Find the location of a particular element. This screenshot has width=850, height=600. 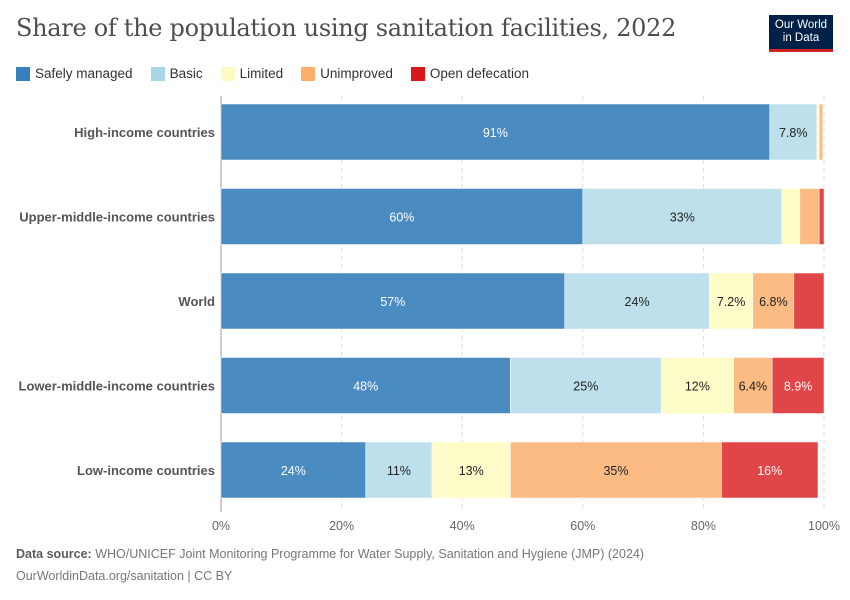

legend-label: Safely managed is located at coordinates (84, 73).